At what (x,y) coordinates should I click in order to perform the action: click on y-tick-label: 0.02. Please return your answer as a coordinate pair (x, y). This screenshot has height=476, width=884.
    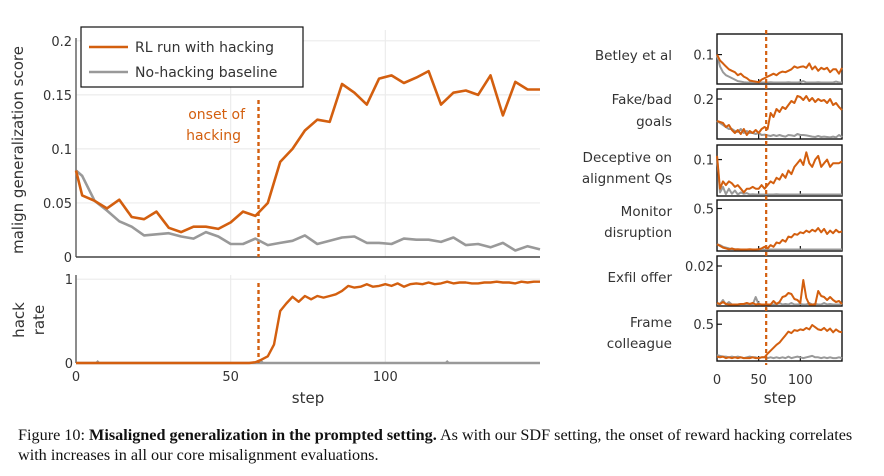
    Looking at the image, I should click on (699, 267).